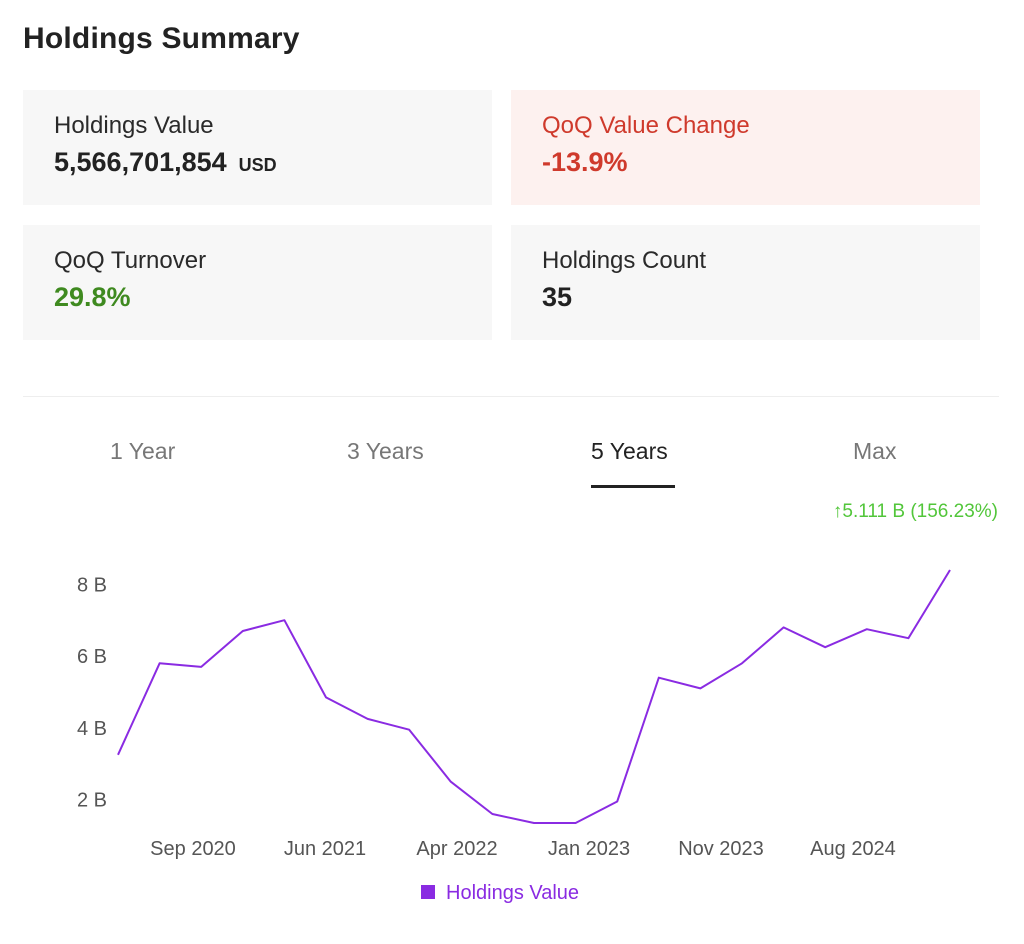 This screenshot has height=944, width=1024. I want to click on page-title: Holdings Summary, so click(161, 38).